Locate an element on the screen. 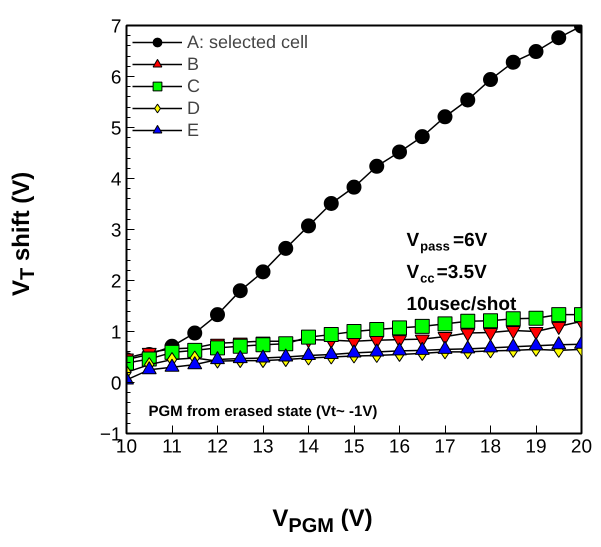 The width and height of the screenshot is (601, 547). x-tick-label: 17 is located at coordinates (445, 447).